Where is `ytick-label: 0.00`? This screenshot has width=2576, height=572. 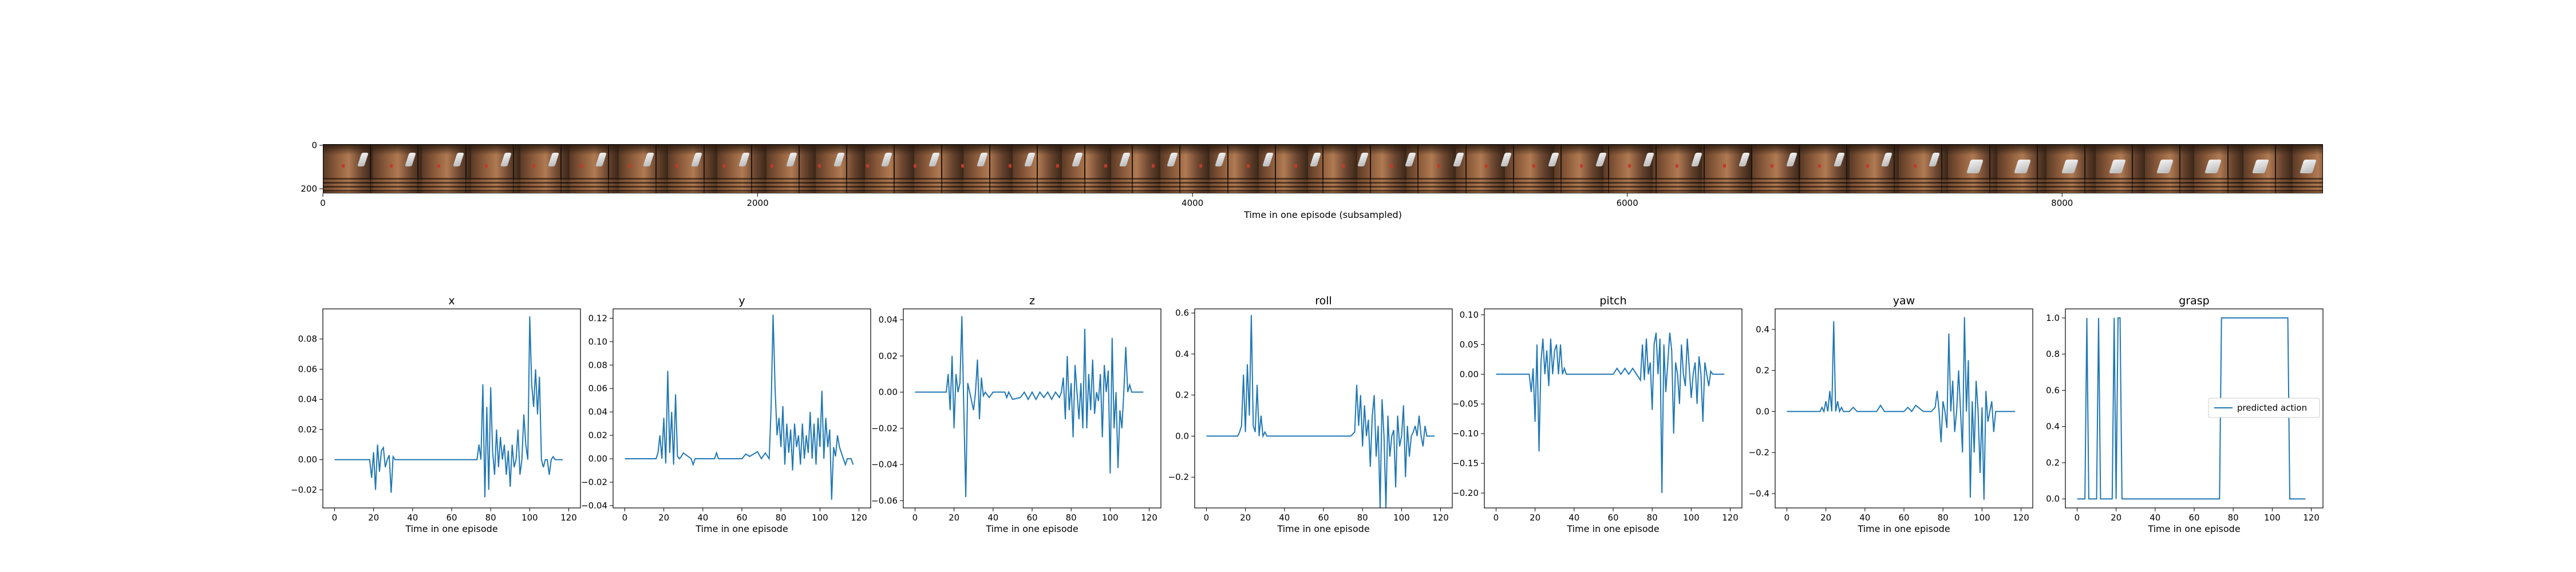
ytick-label: 0.00 is located at coordinates (888, 392).